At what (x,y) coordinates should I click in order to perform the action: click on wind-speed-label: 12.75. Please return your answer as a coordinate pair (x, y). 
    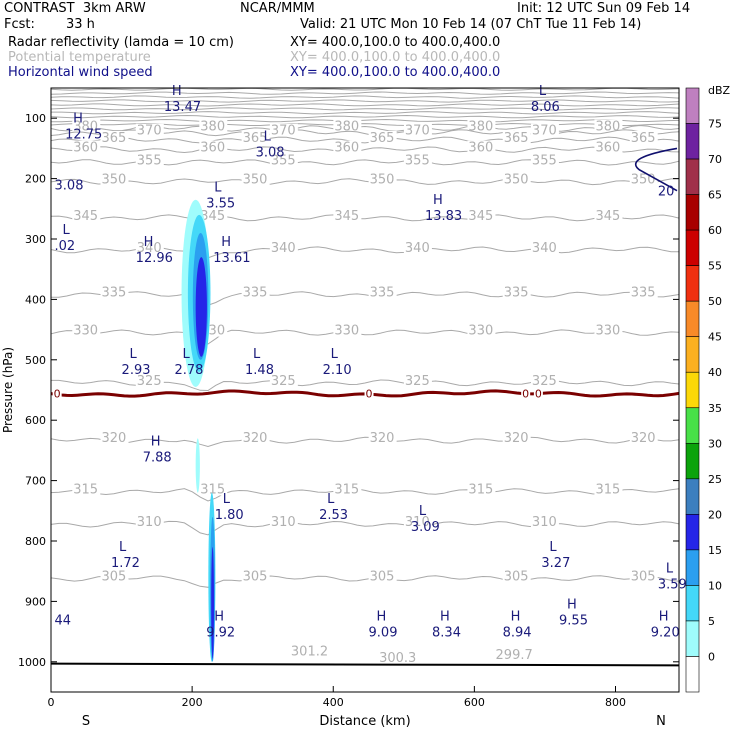
    Looking at the image, I should click on (83, 134).